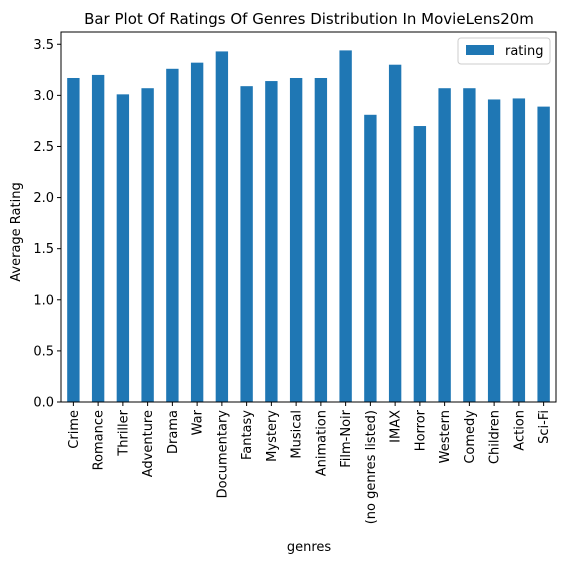 This screenshot has width=568, height=563. What do you see at coordinates (43, 300) in the screenshot?
I see `y-tick-label: 1.0` at bounding box center [43, 300].